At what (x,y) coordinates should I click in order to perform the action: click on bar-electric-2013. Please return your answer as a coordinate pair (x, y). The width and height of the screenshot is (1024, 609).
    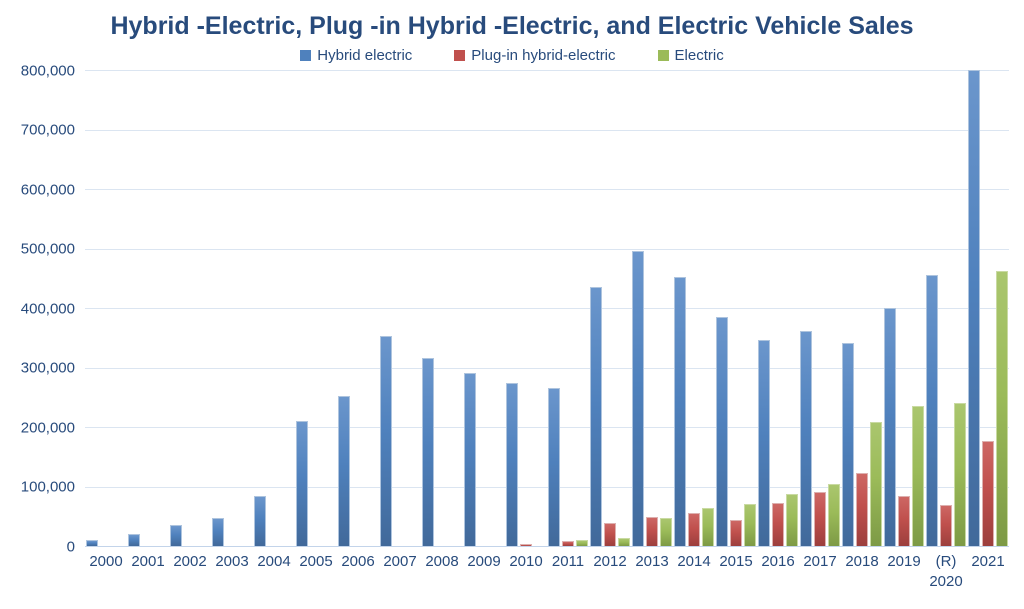
    Looking at the image, I should click on (666, 531).